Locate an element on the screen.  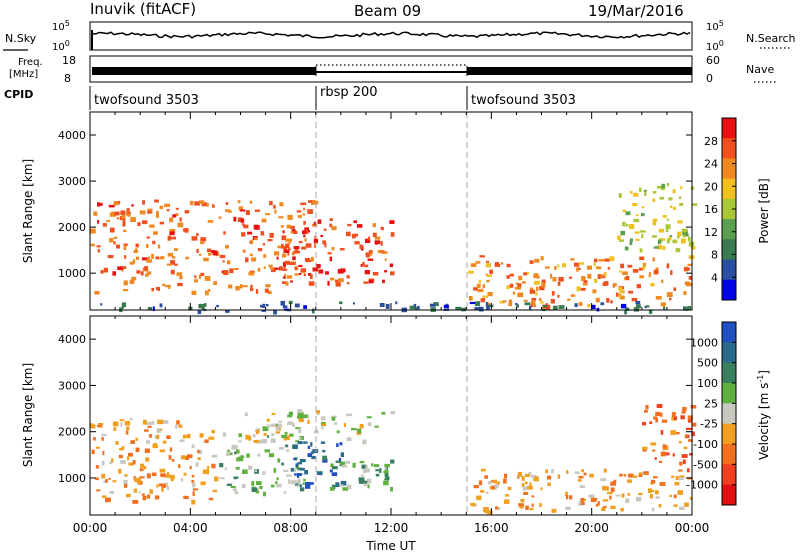
velocity-colorbar-swatch is located at coordinates (729, 373).